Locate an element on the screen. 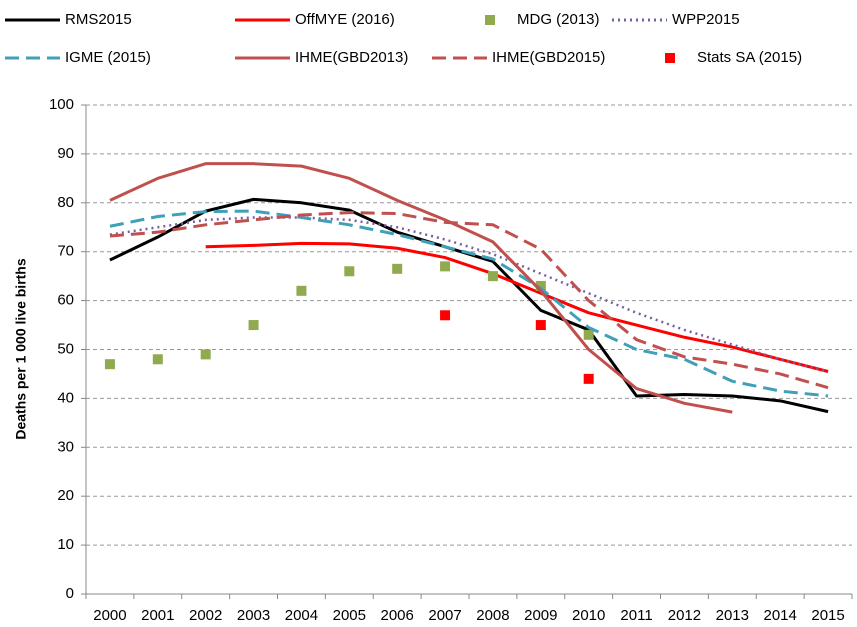 The image size is (857, 627). legend-label: Stats SA (2015) is located at coordinates (749, 57).